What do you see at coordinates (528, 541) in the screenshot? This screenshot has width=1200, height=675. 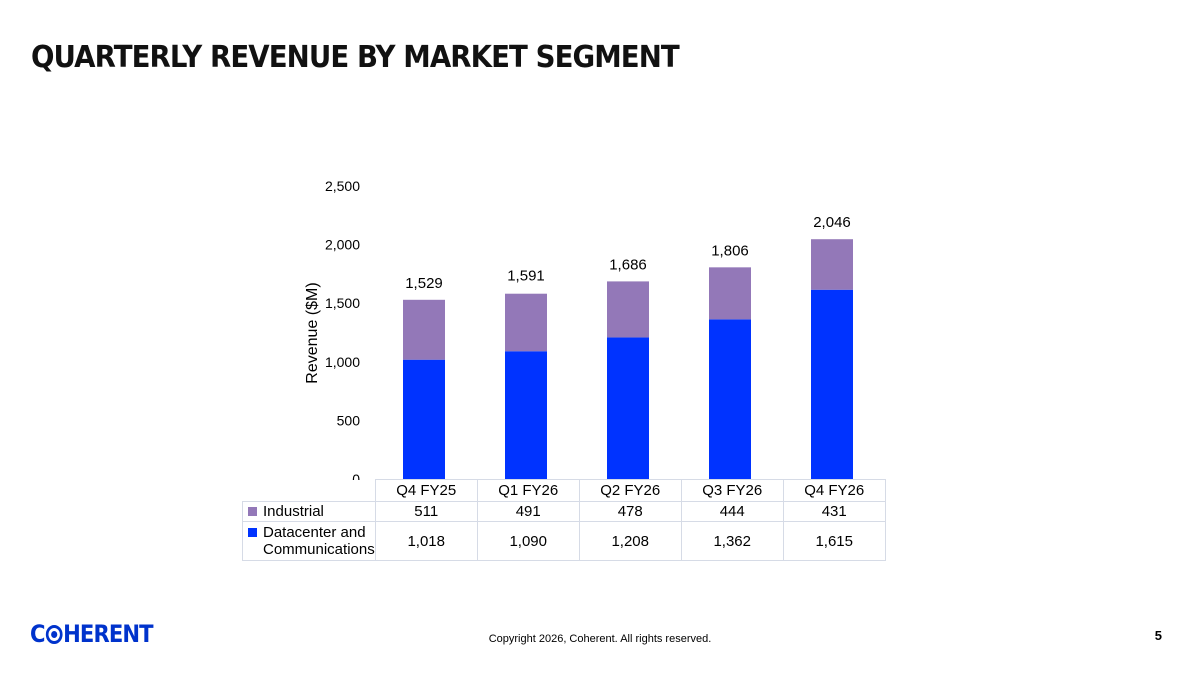 I see `table-cell: 1,090` at bounding box center [528, 541].